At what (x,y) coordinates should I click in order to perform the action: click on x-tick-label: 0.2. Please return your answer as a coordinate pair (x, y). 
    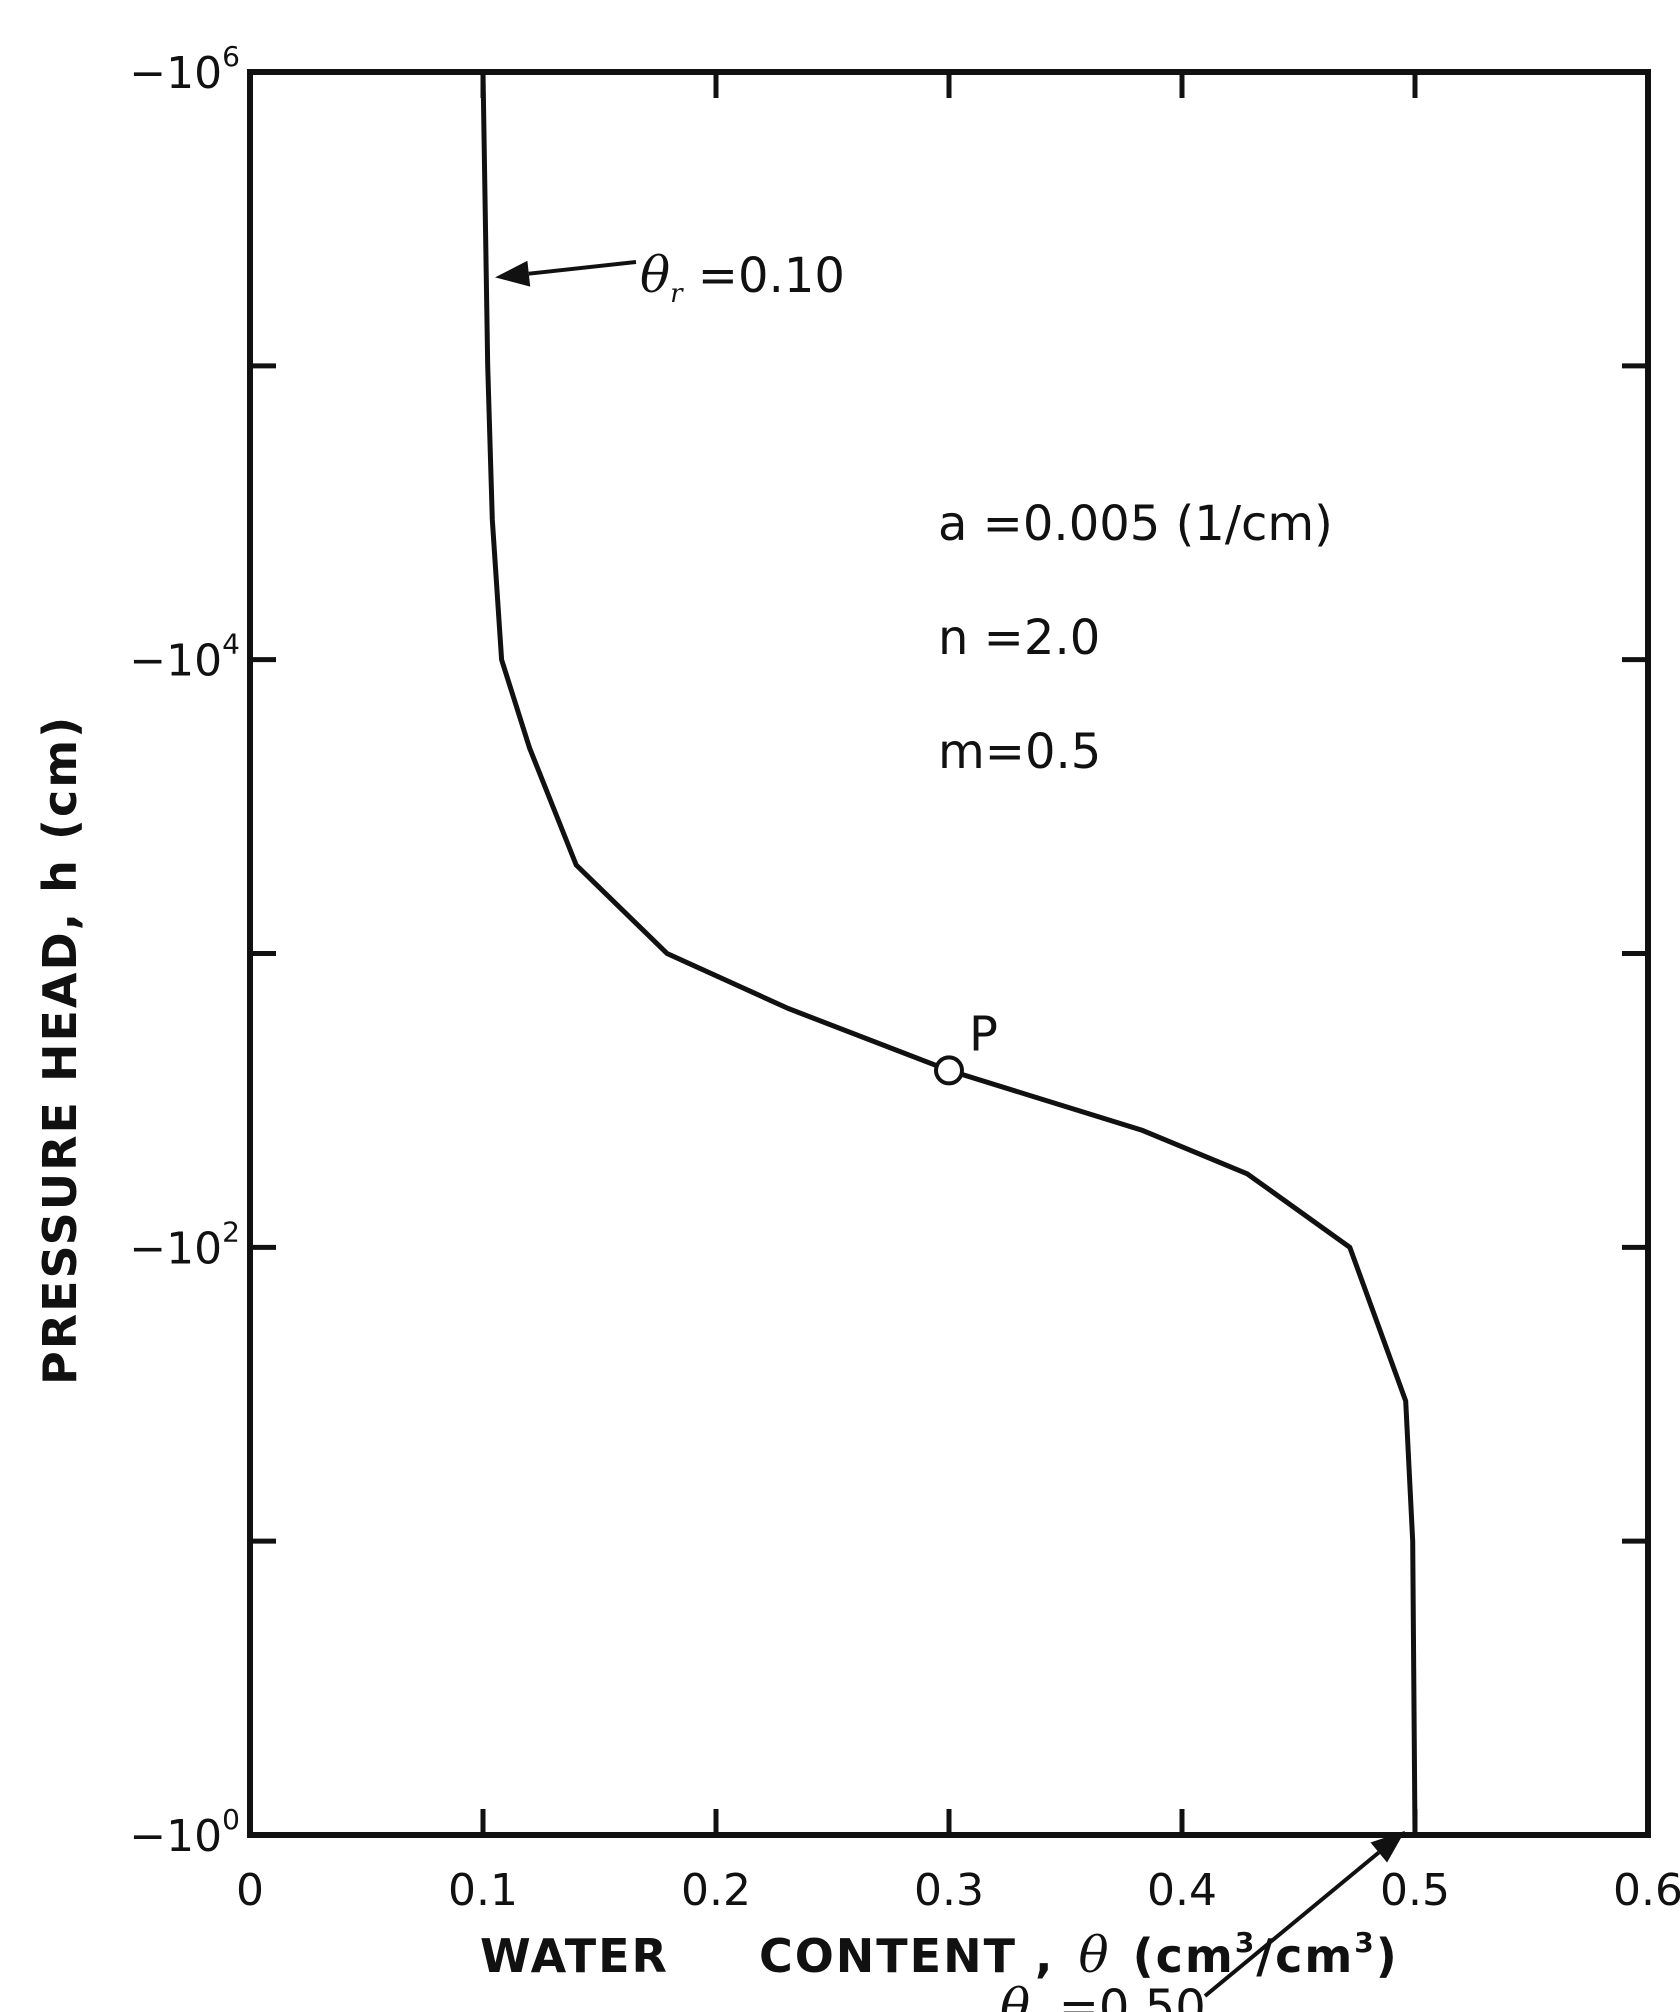
    Looking at the image, I should click on (716, 1890).